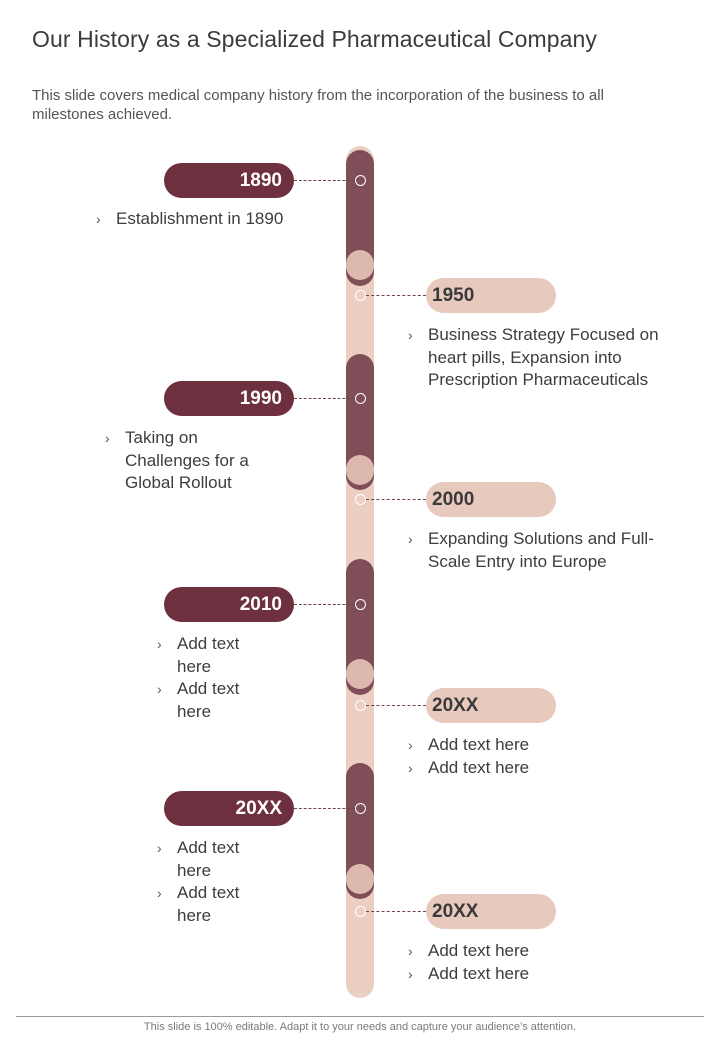  What do you see at coordinates (491, 295) in the screenshot?
I see `year-pill: 1950` at bounding box center [491, 295].